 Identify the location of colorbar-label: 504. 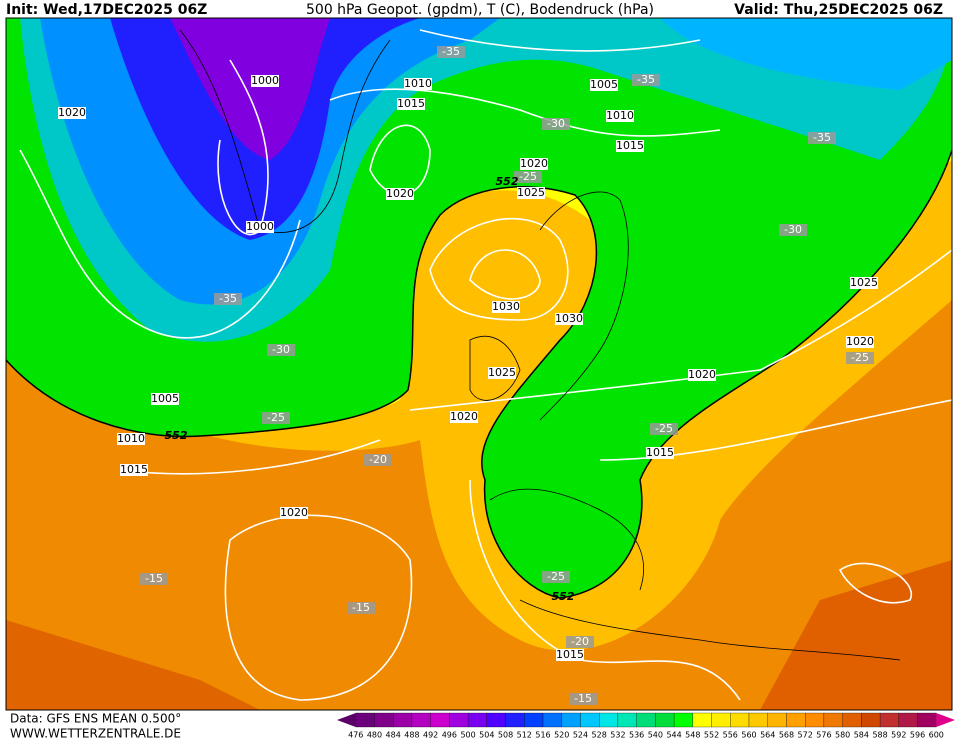
(486, 735).